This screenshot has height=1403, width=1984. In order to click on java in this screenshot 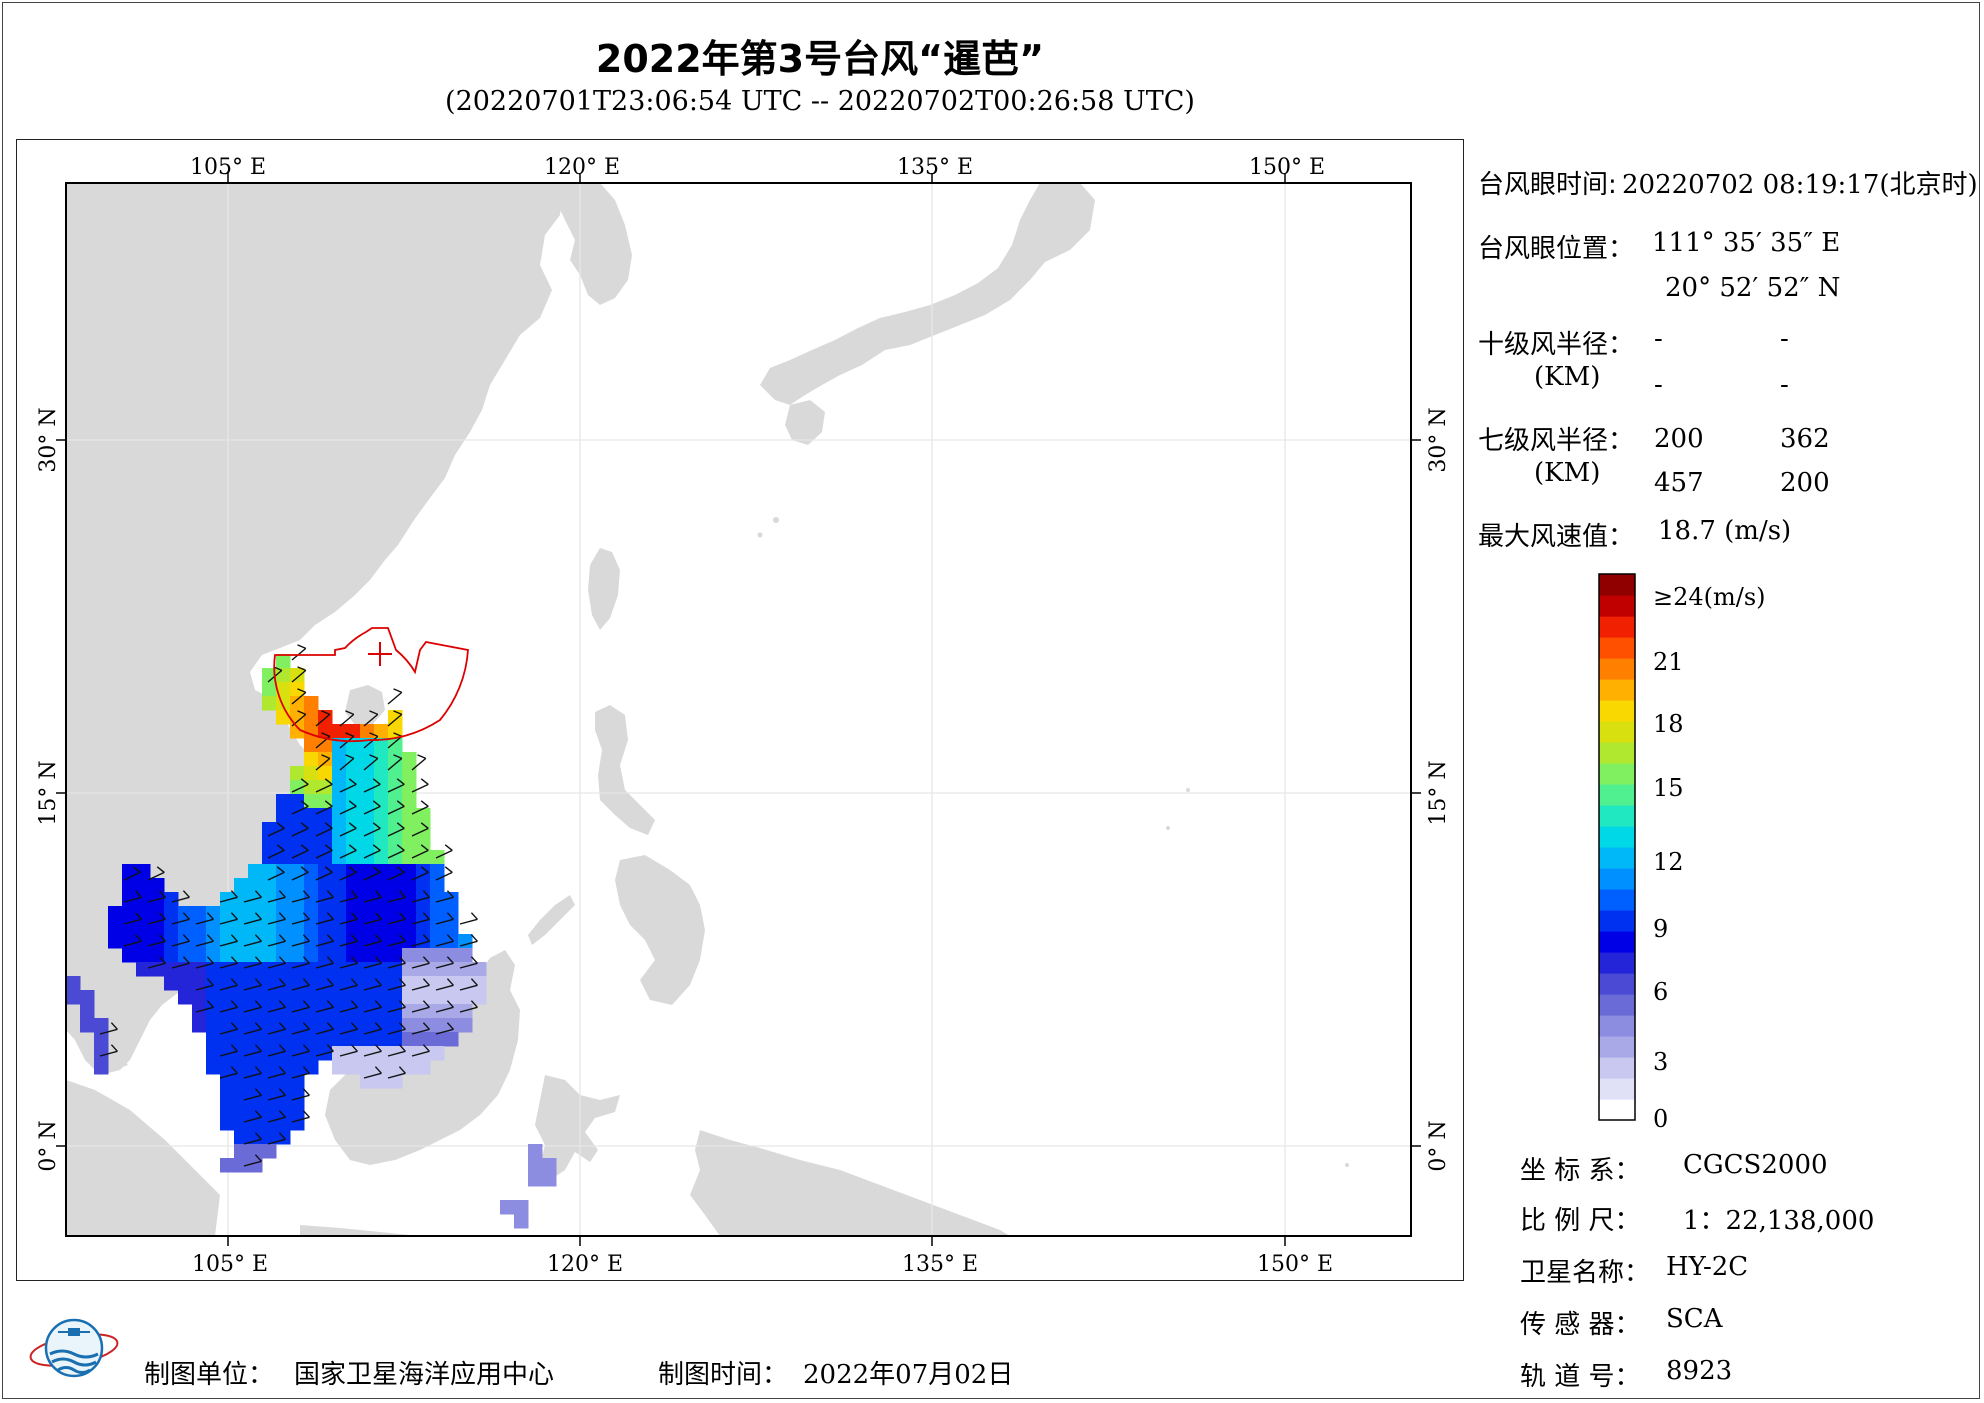, I will do `click(360, 1230)`.